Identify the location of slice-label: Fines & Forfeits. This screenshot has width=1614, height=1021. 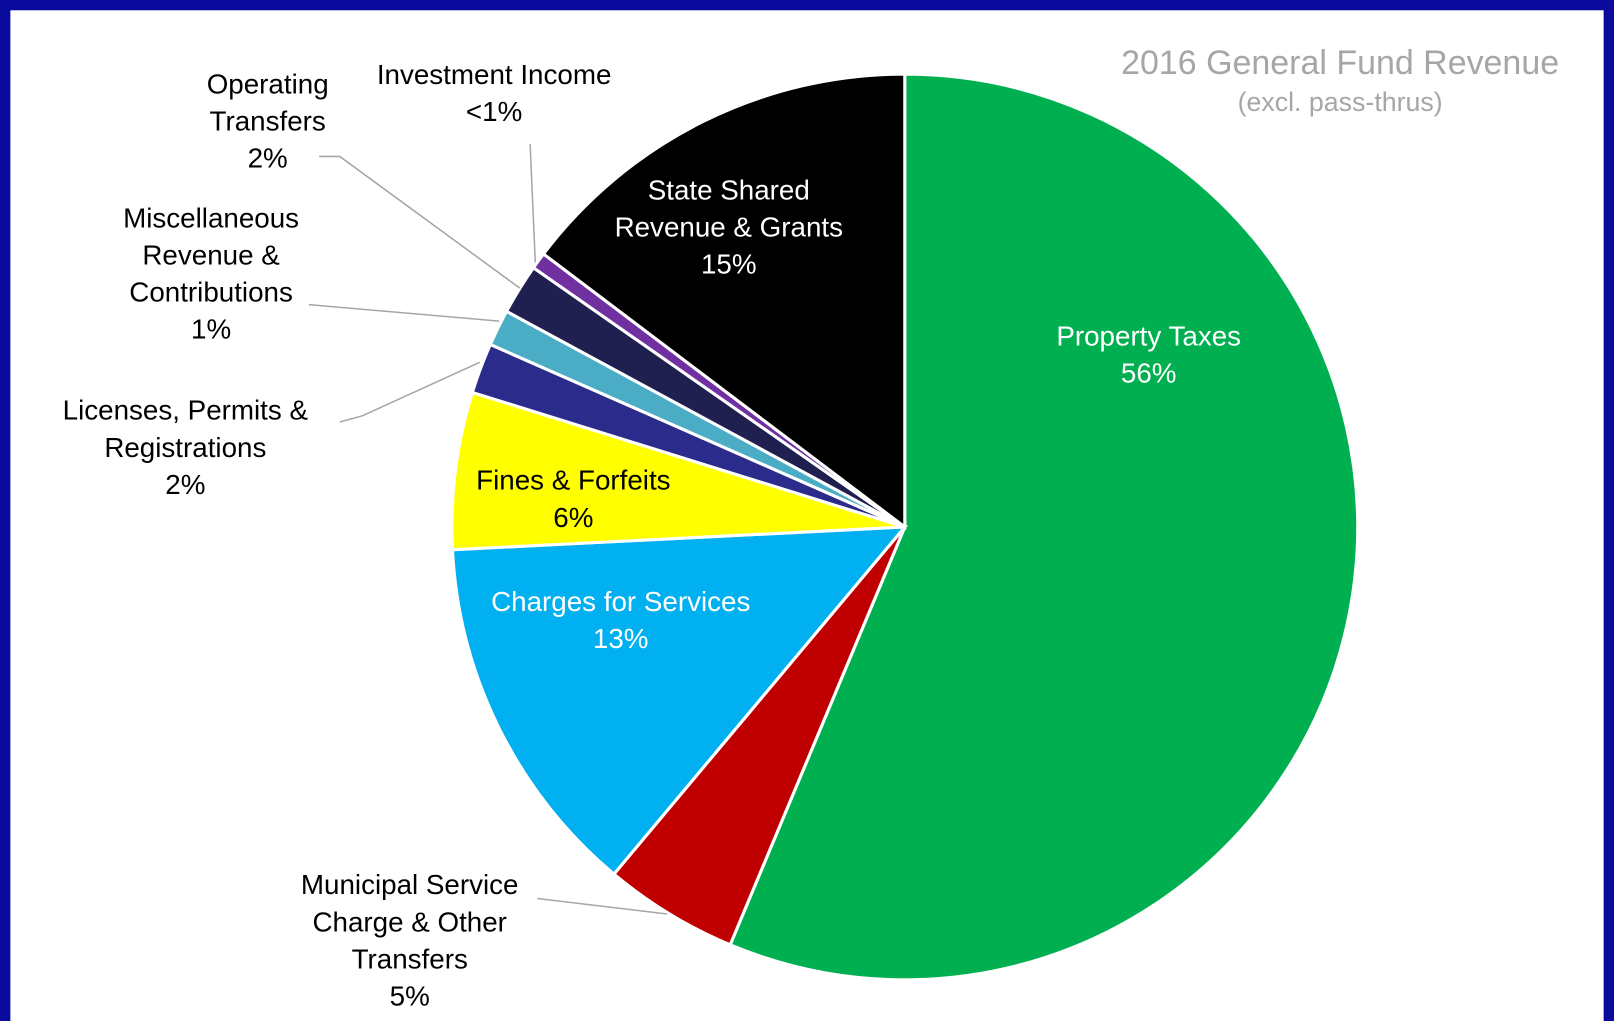
(573, 480).